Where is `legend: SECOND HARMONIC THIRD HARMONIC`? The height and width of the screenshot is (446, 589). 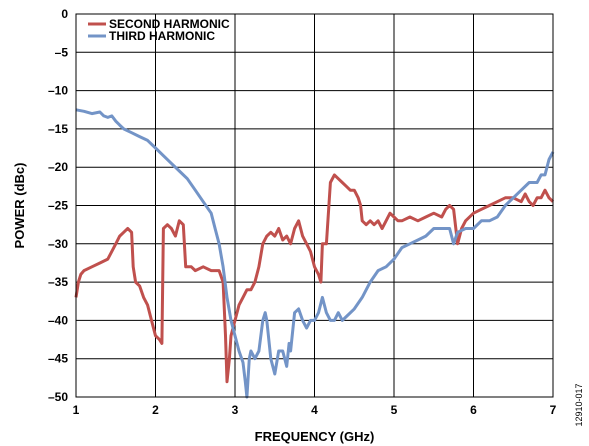
legend: SECOND HARMONIC THIRD HARMONIC is located at coordinates (159, 30).